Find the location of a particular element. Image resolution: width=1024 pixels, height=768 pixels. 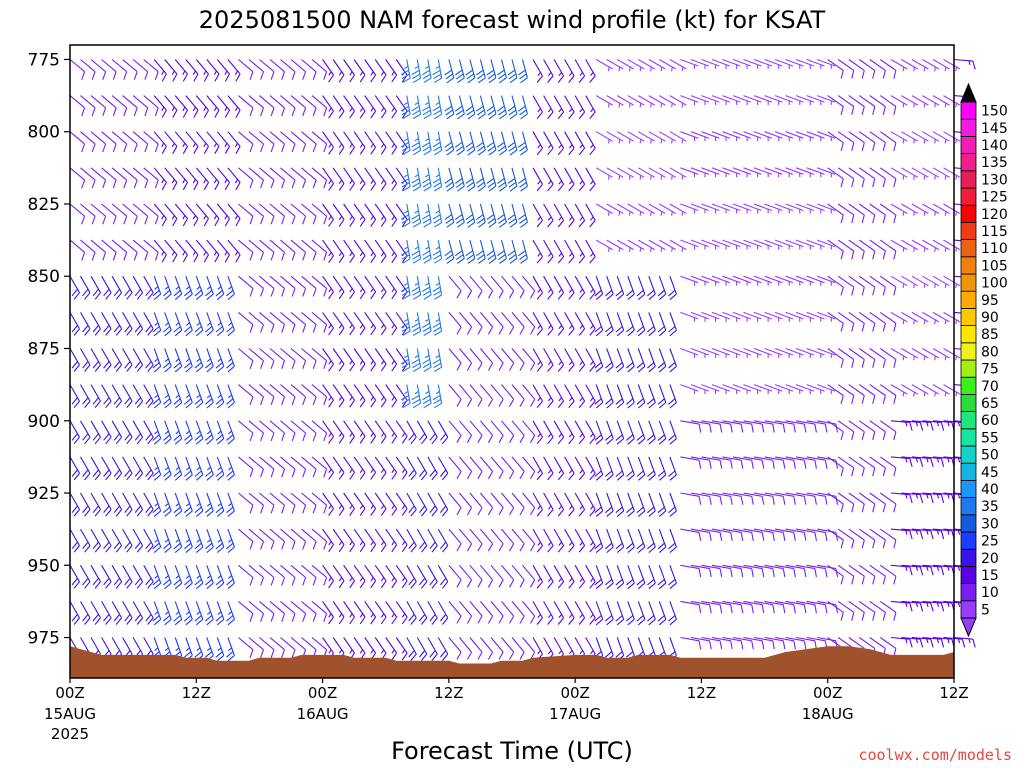

colorbar-label: 5 is located at coordinates (985, 610).